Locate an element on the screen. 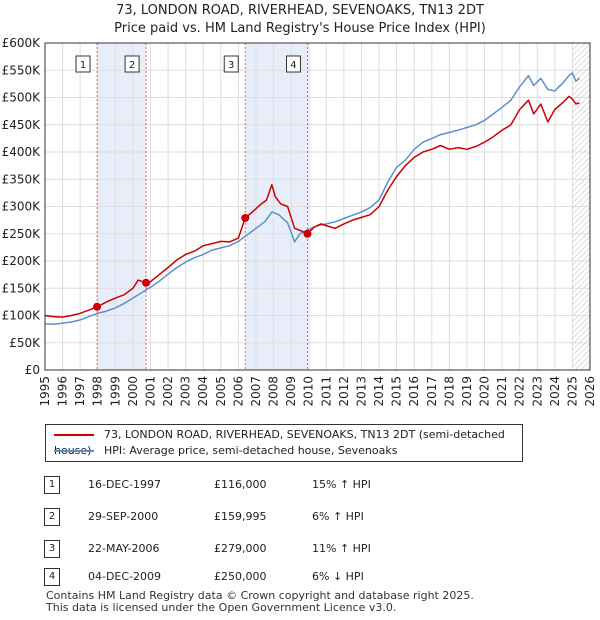  legend-swatch-hpi is located at coordinates (74, 451).